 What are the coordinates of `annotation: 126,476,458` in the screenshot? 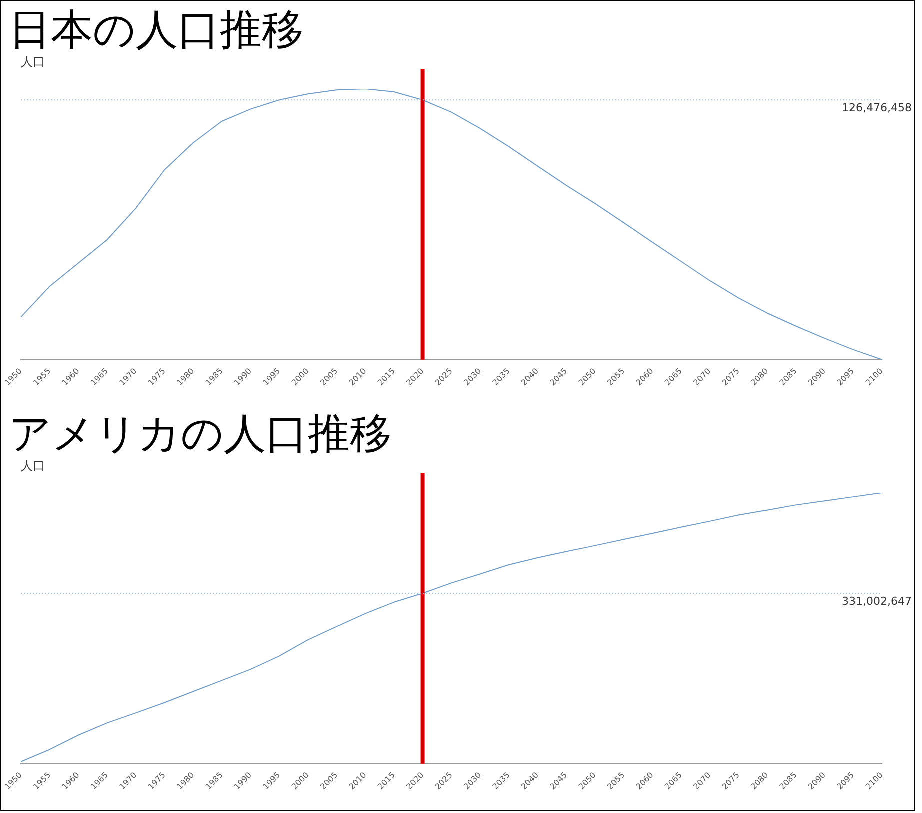 It's located at (877, 107).